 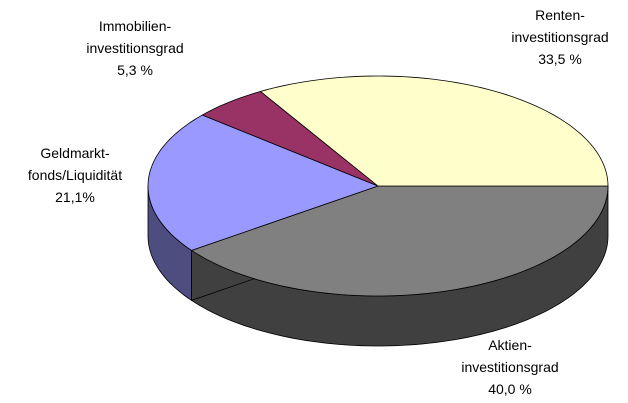 I want to click on label-line: Geldmarkt-, so click(x=75, y=153).